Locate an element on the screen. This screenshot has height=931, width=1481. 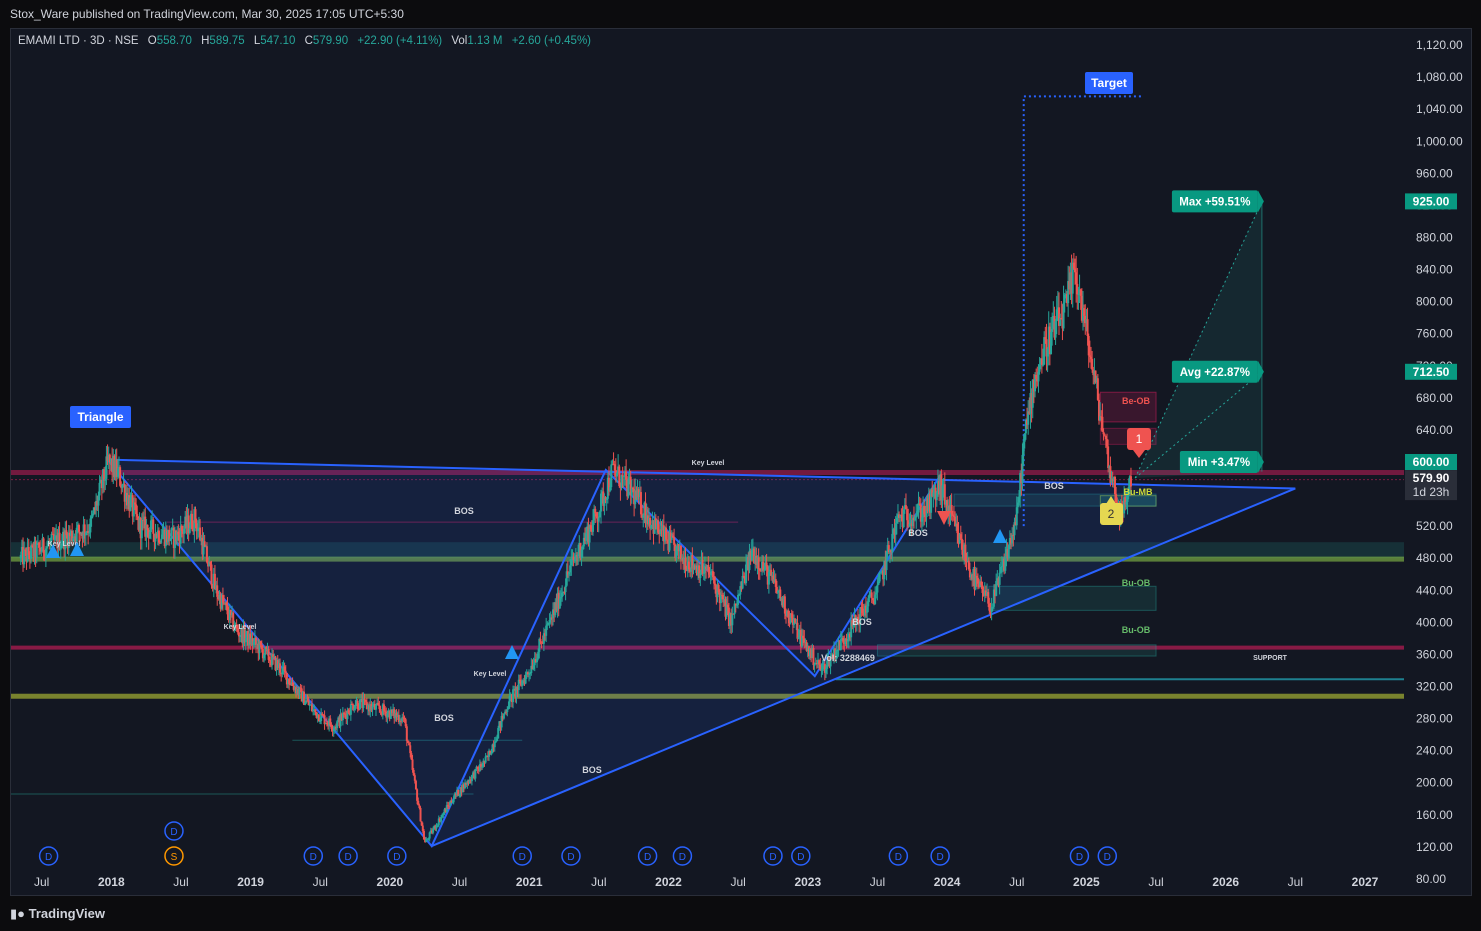
x-tick-label: 2027 is located at coordinates (1365, 882).